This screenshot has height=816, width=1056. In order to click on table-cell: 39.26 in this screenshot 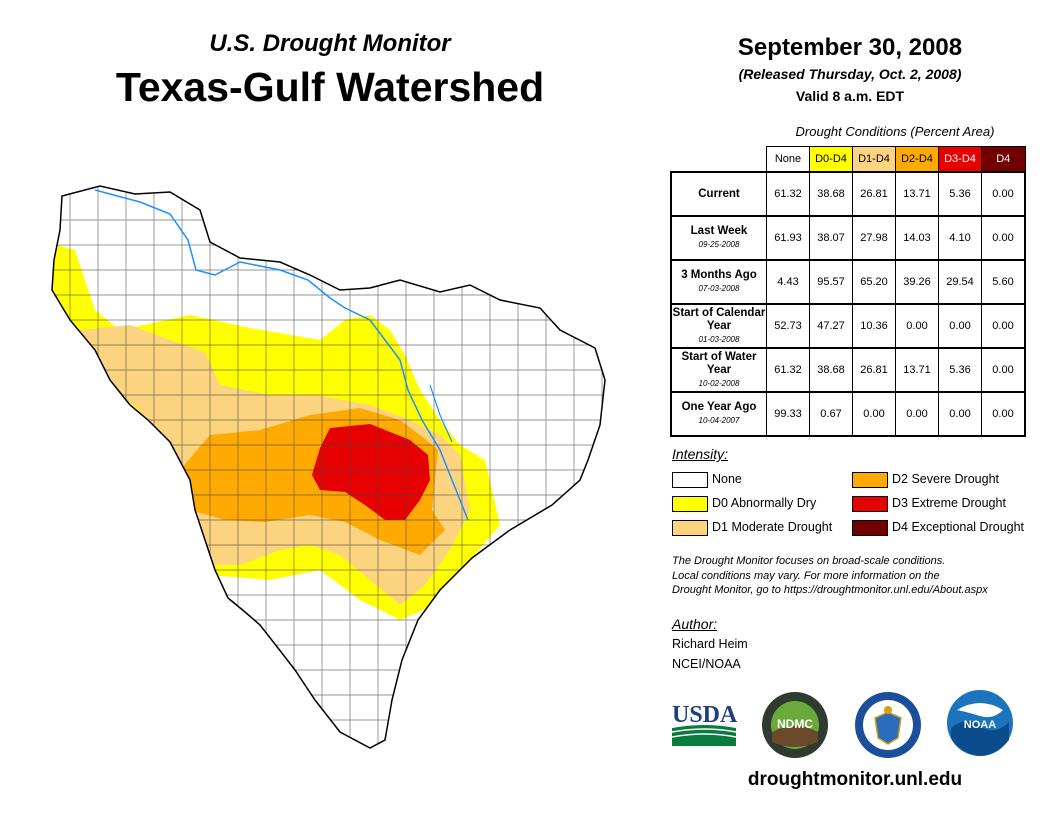, I will do `click(917, 282)`.